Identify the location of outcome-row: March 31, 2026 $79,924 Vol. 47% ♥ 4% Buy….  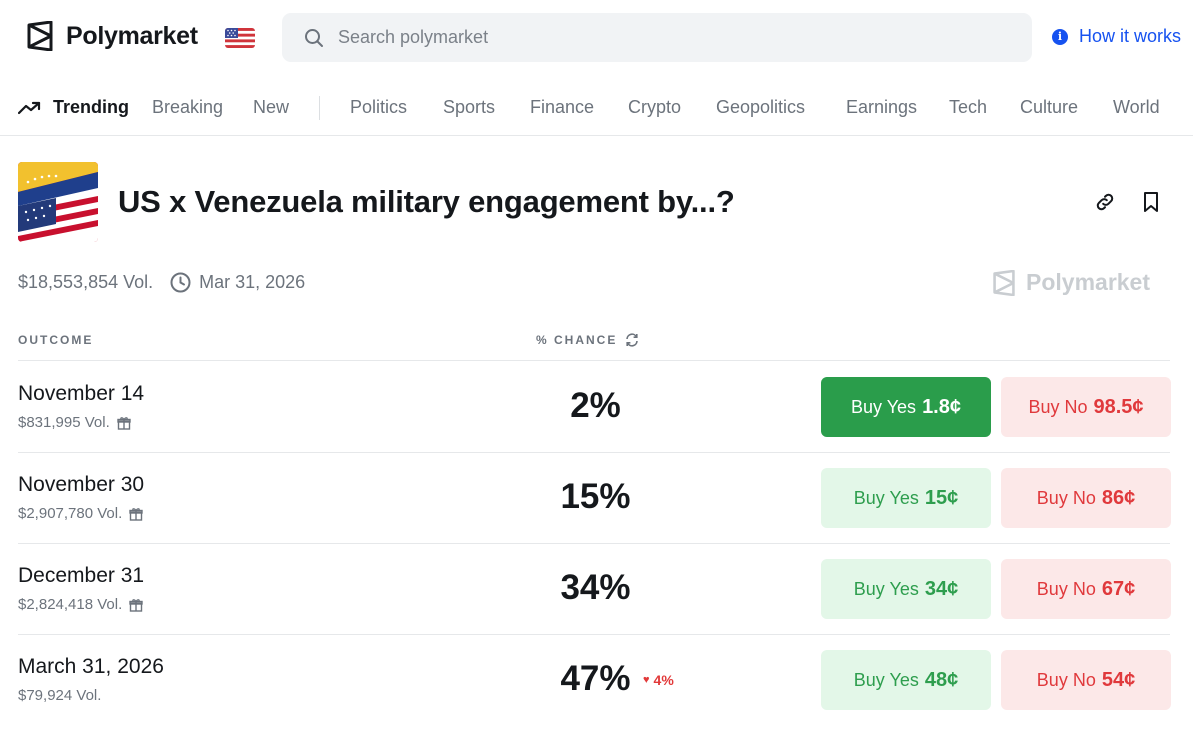
(594, 680).